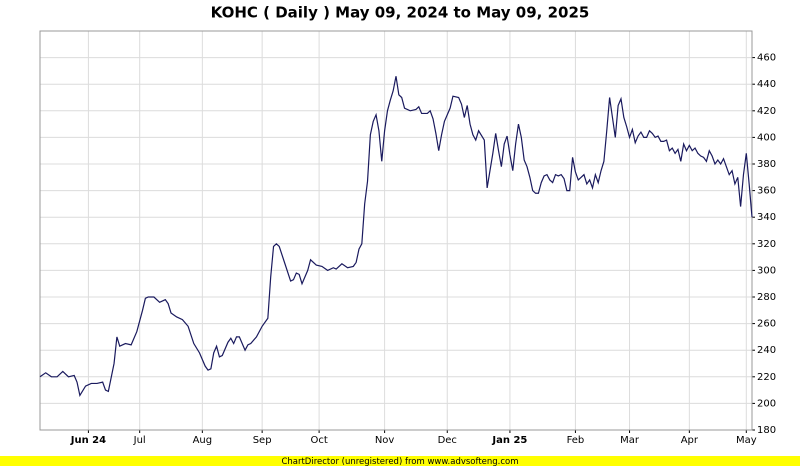 This screenshot has height=466, width=800. I want to click on footer-band, so click(400, 461).